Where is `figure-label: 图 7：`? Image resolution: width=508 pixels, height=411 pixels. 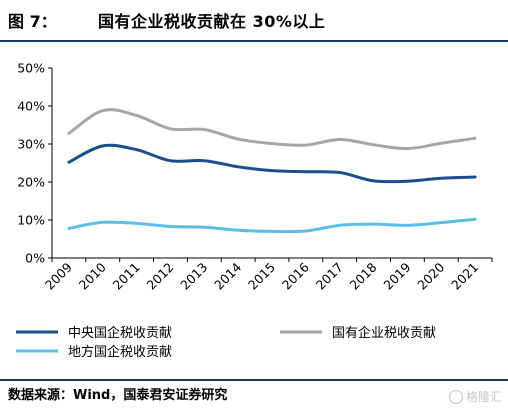 figure-label: 图 7： is located at coordinates (32, 21).